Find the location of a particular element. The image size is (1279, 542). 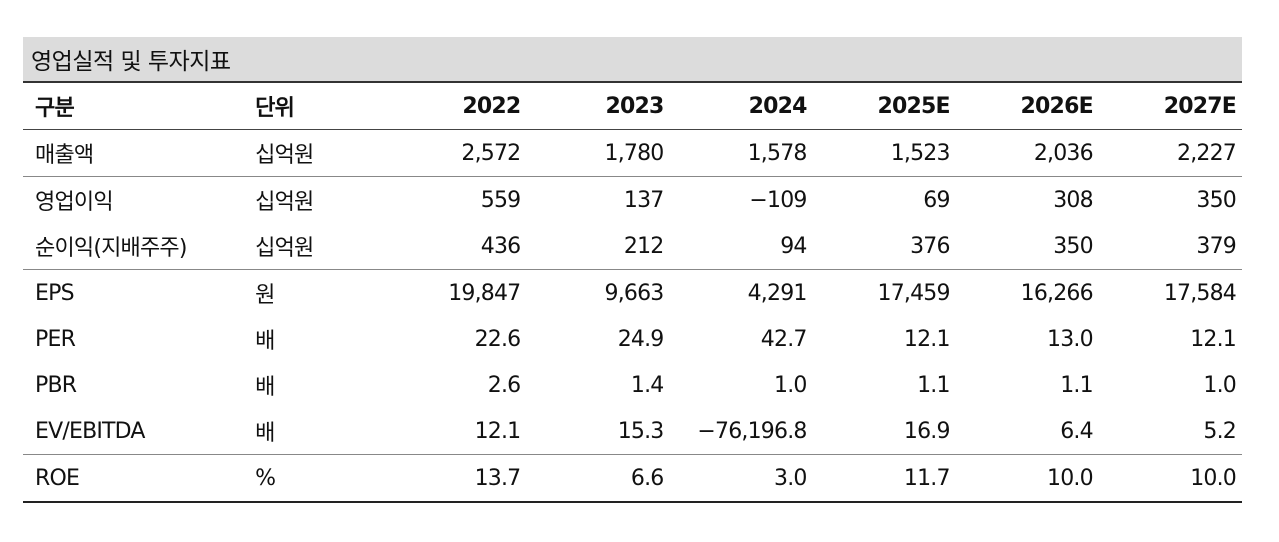

cell-value: 11.7 is located at coordinates (884, 478).